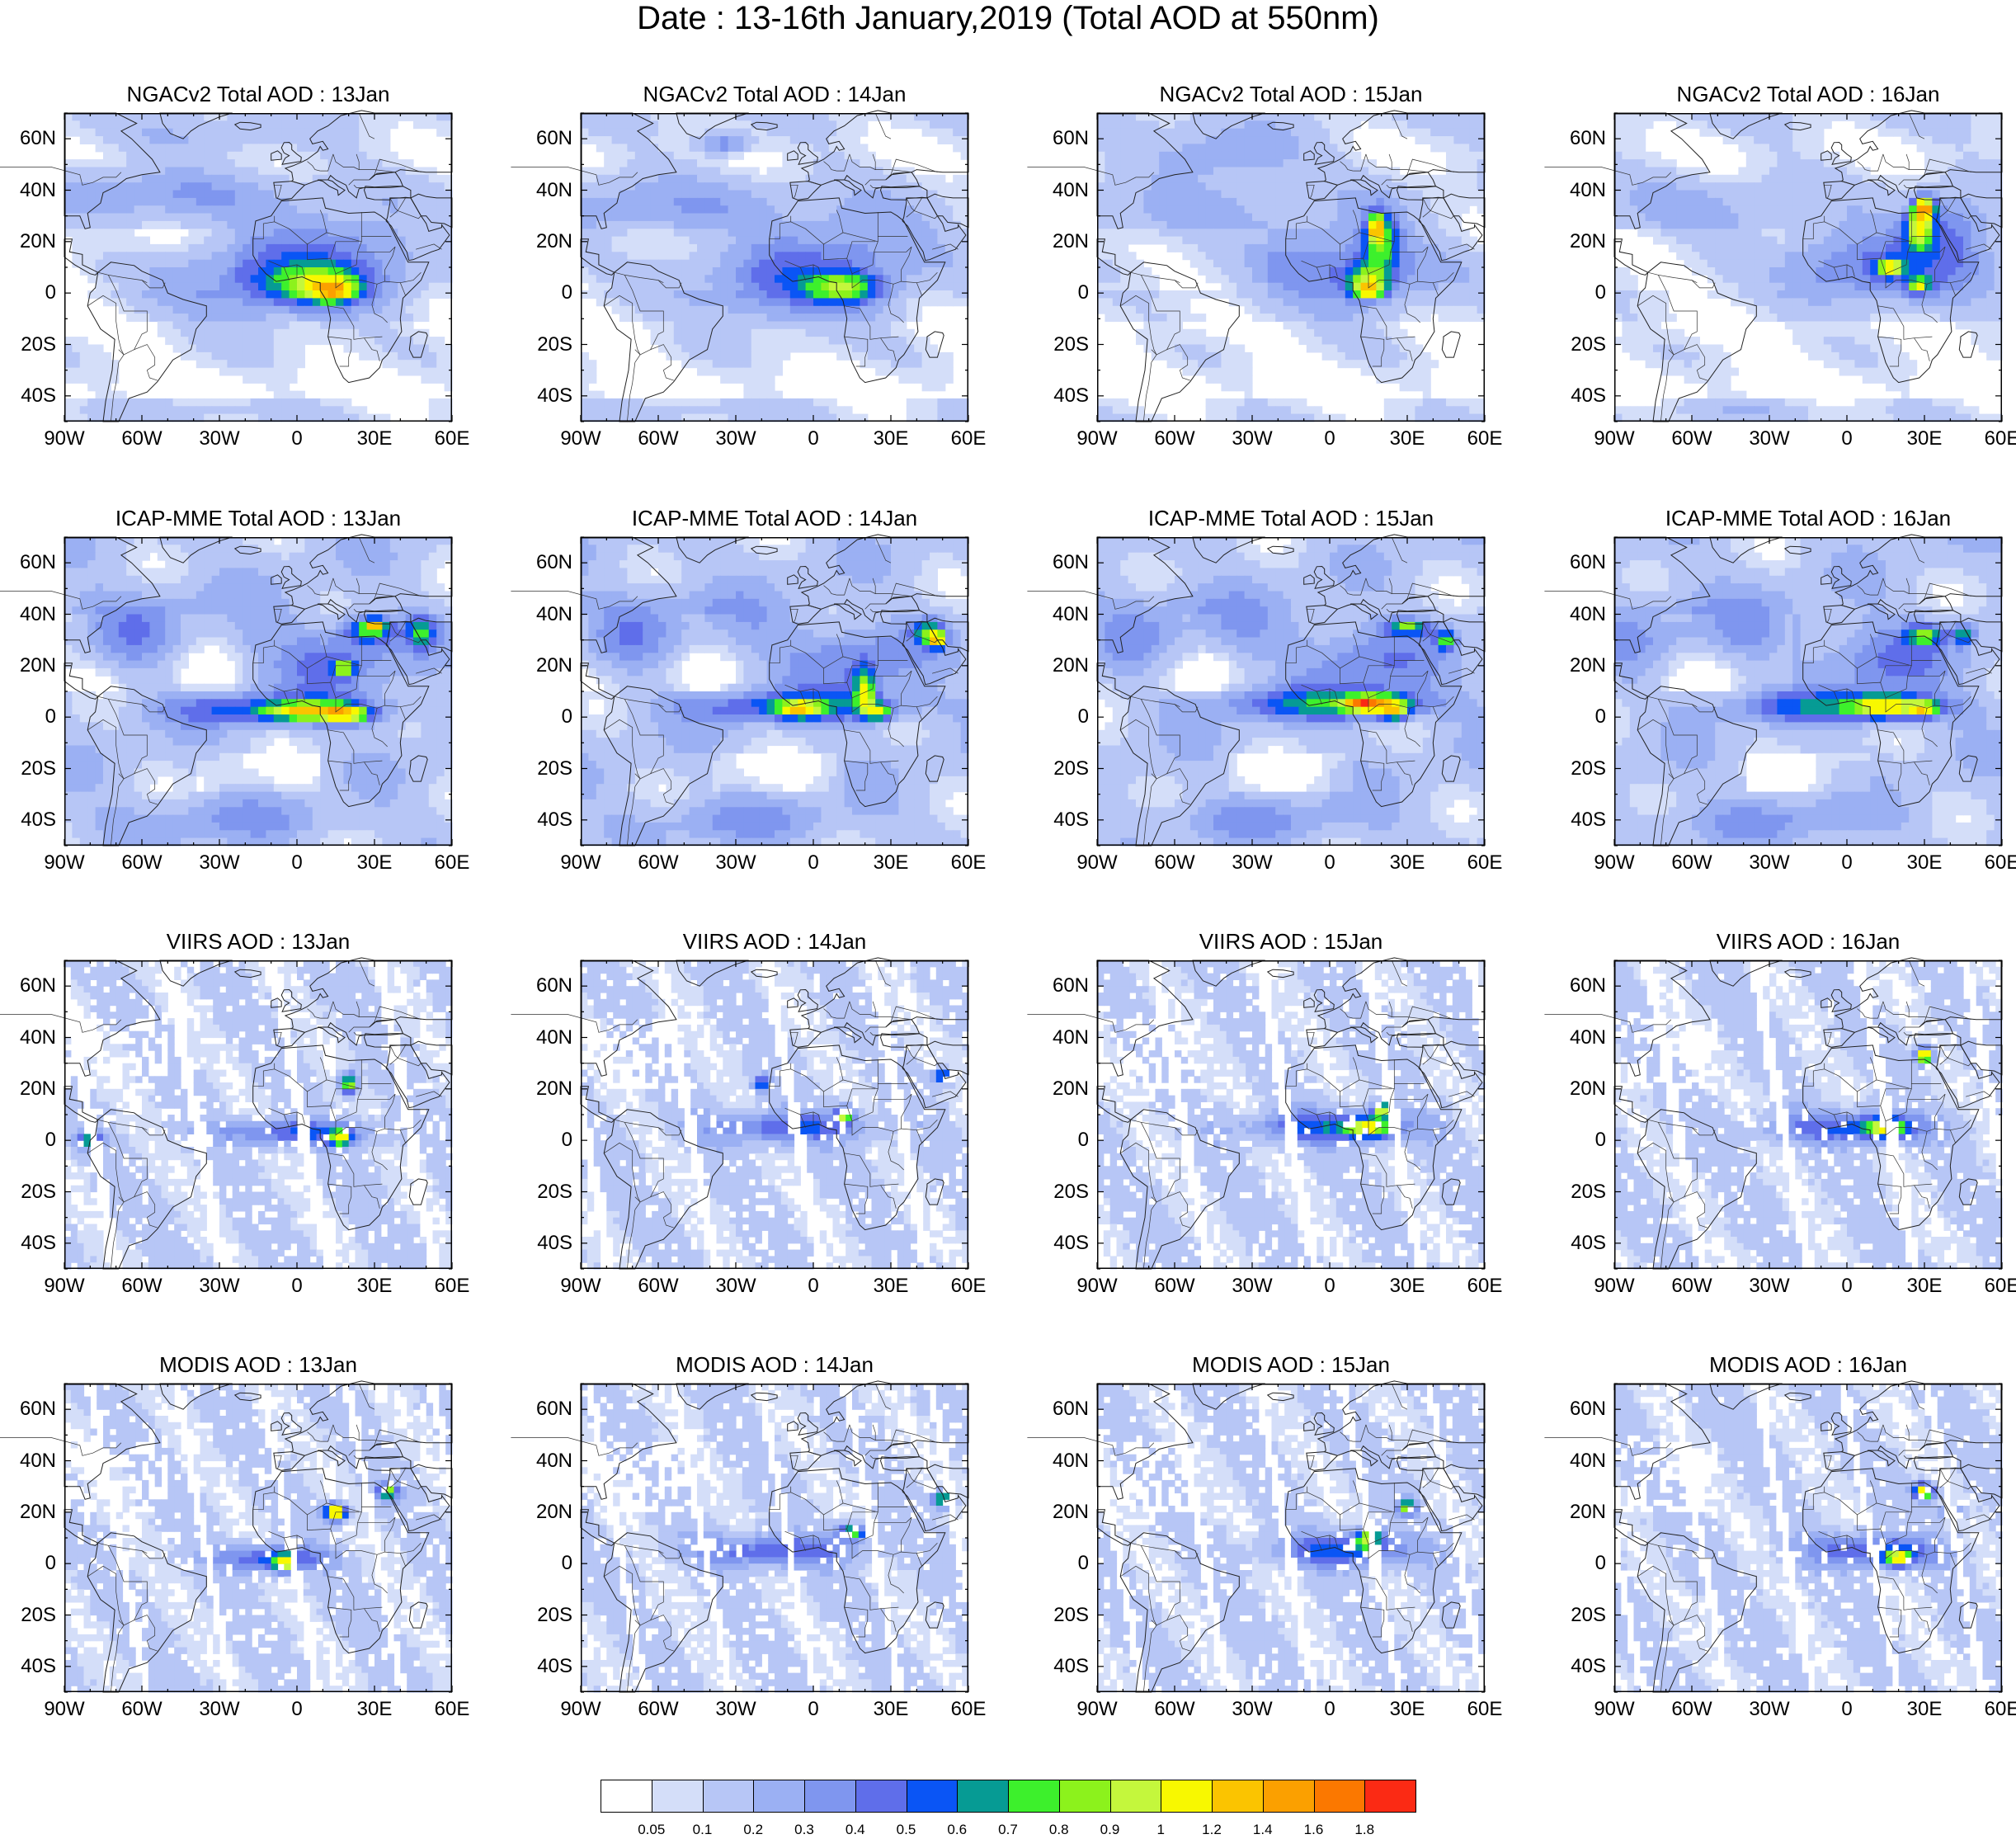  Describe the element at coordinates (1773, 690) in the screenshot. I see `aod-map` at that location.